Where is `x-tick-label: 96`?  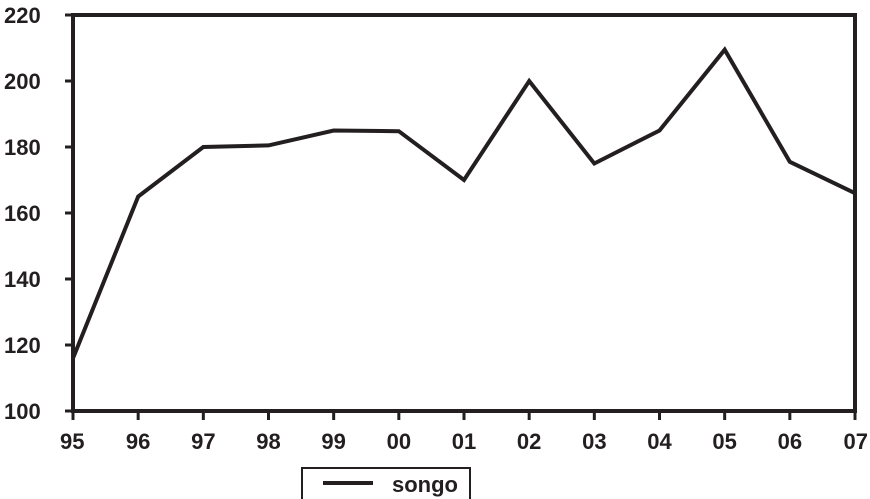
x-tick-label: 96 is located at coordinates (138, 441).